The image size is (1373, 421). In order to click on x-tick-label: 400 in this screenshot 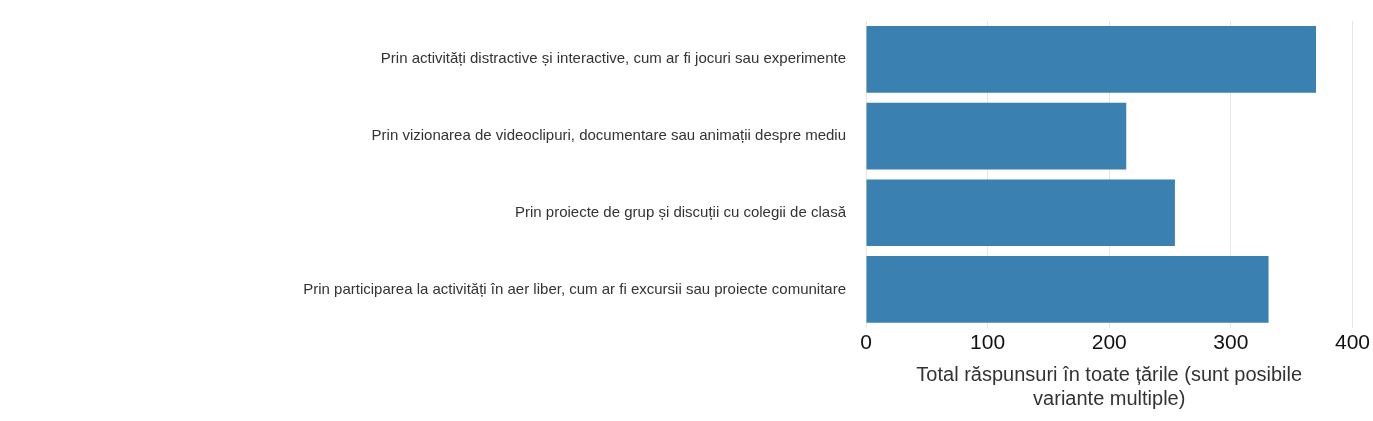, I will do `click(1352, 342)`.